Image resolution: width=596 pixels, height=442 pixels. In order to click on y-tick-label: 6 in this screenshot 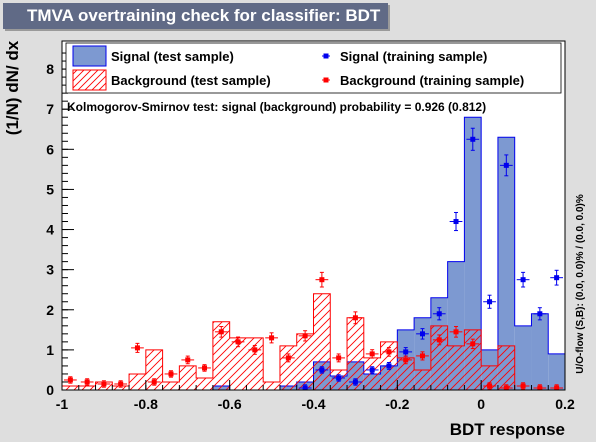, I will do `click(50, 149)`.